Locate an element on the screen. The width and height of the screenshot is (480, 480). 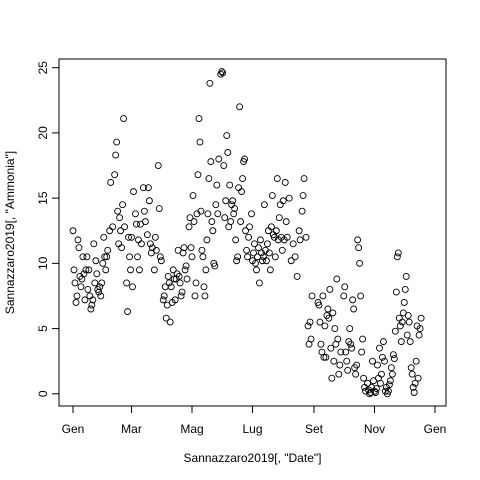
y-axis-label: Sannazzaro2019[, "Ammonia"] is located at coordinates (10, 232).